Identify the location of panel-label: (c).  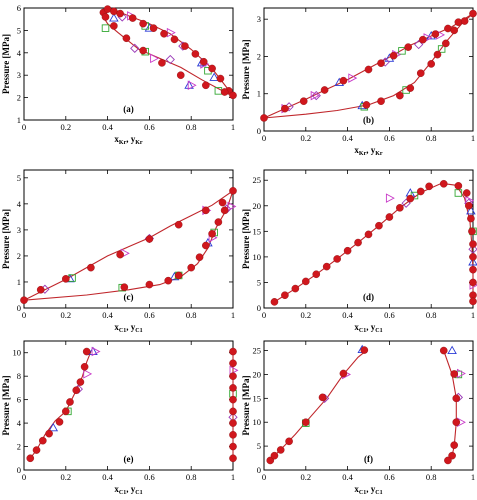
(129, 297).